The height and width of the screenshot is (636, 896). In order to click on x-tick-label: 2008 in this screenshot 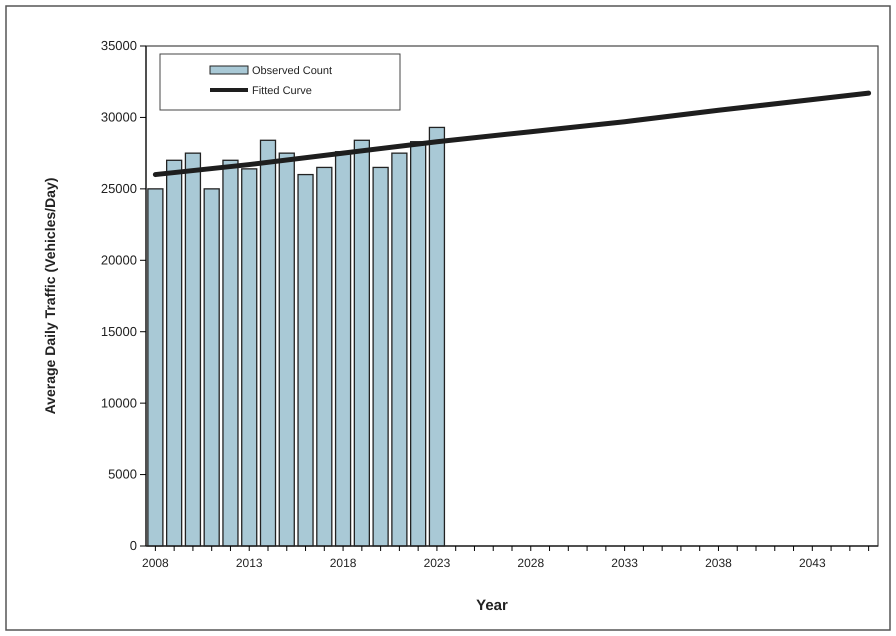, I will do `click(156, 563)`.